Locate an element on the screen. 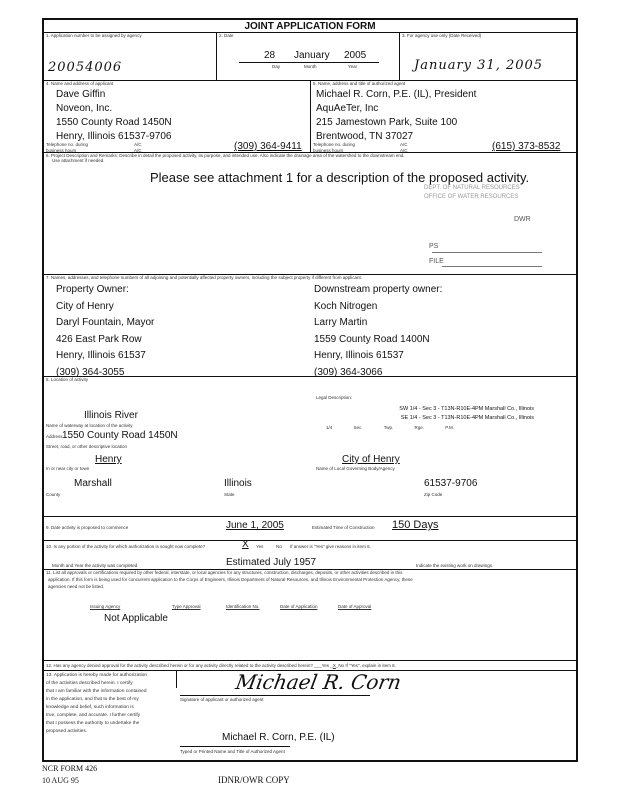 Image resolution: width=618 pixels, height=800 pixels. applicant-name: Dave Giffin is located at coordinates (81, 94).